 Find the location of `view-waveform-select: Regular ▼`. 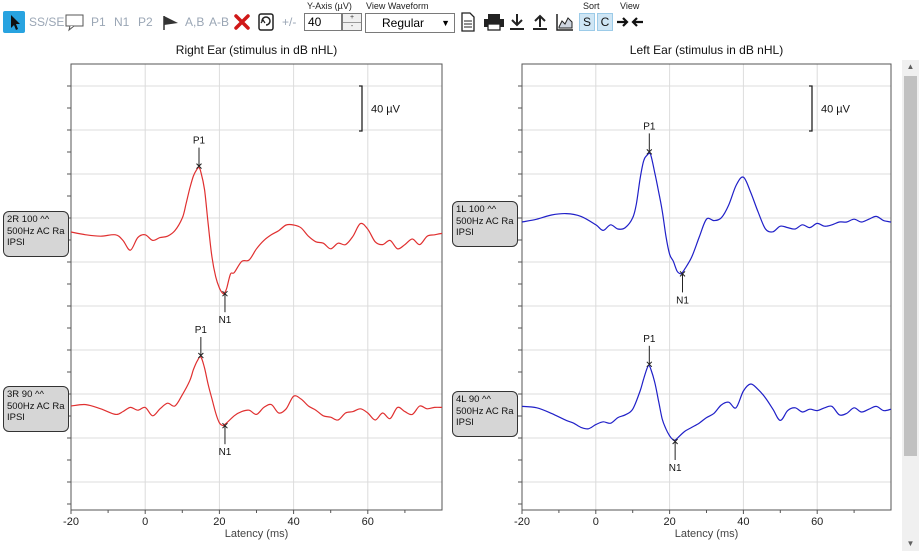

view-waveform-select: Regular ▼ is located at coordinates (410, 23).